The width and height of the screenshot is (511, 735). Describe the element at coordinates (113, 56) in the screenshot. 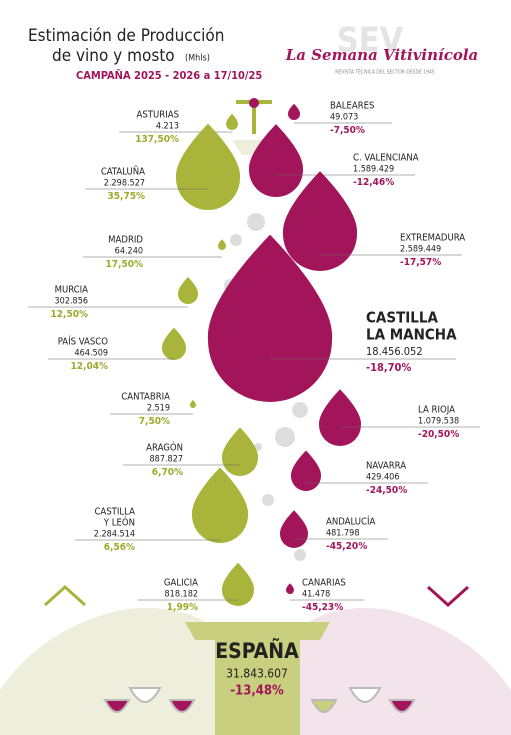

I see `title: de vino y mosto` at that location.